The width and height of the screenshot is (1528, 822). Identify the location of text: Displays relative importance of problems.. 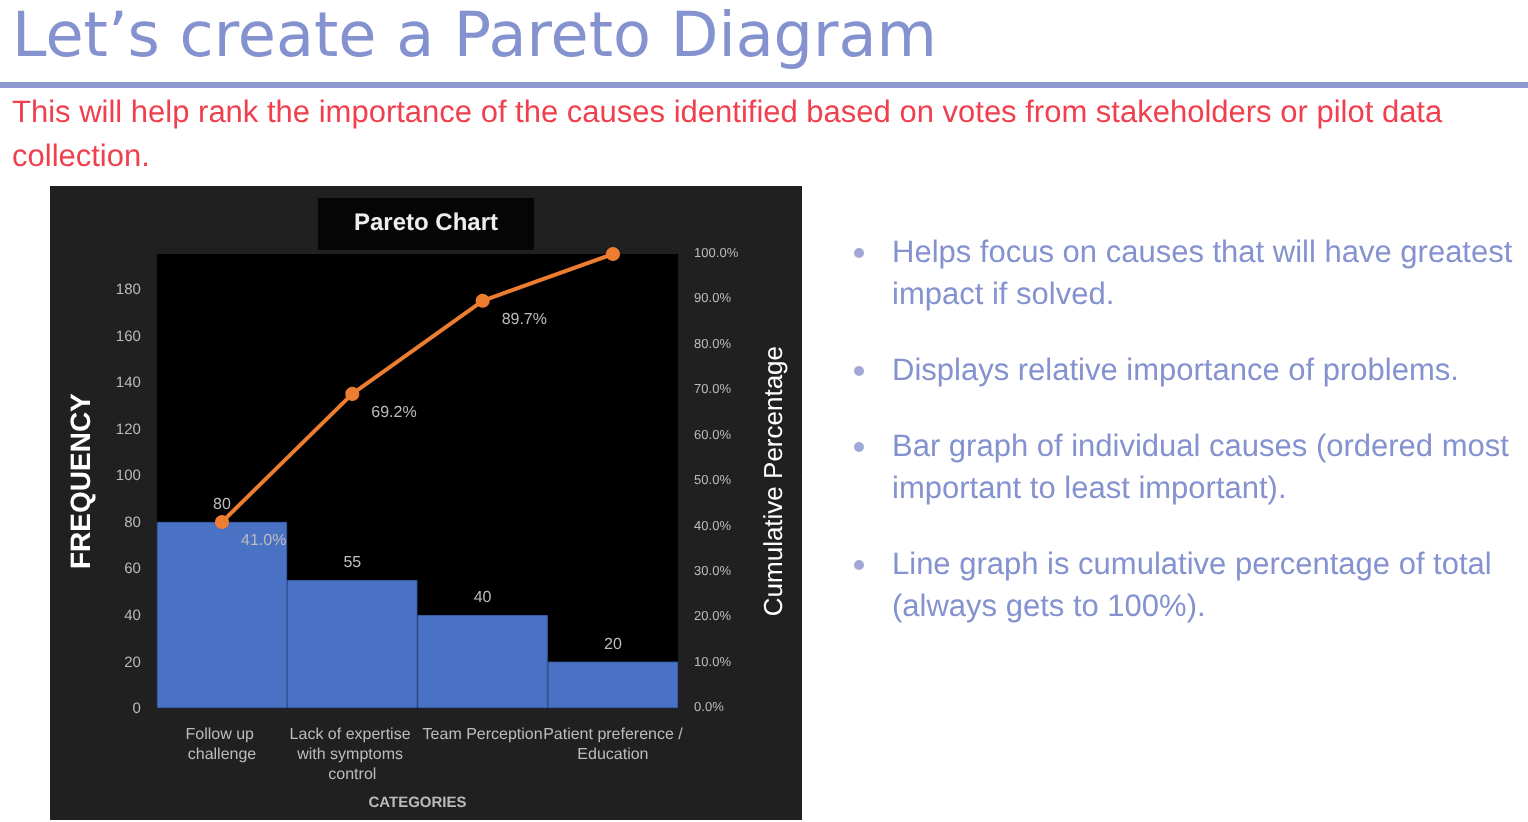
(1175, 372).